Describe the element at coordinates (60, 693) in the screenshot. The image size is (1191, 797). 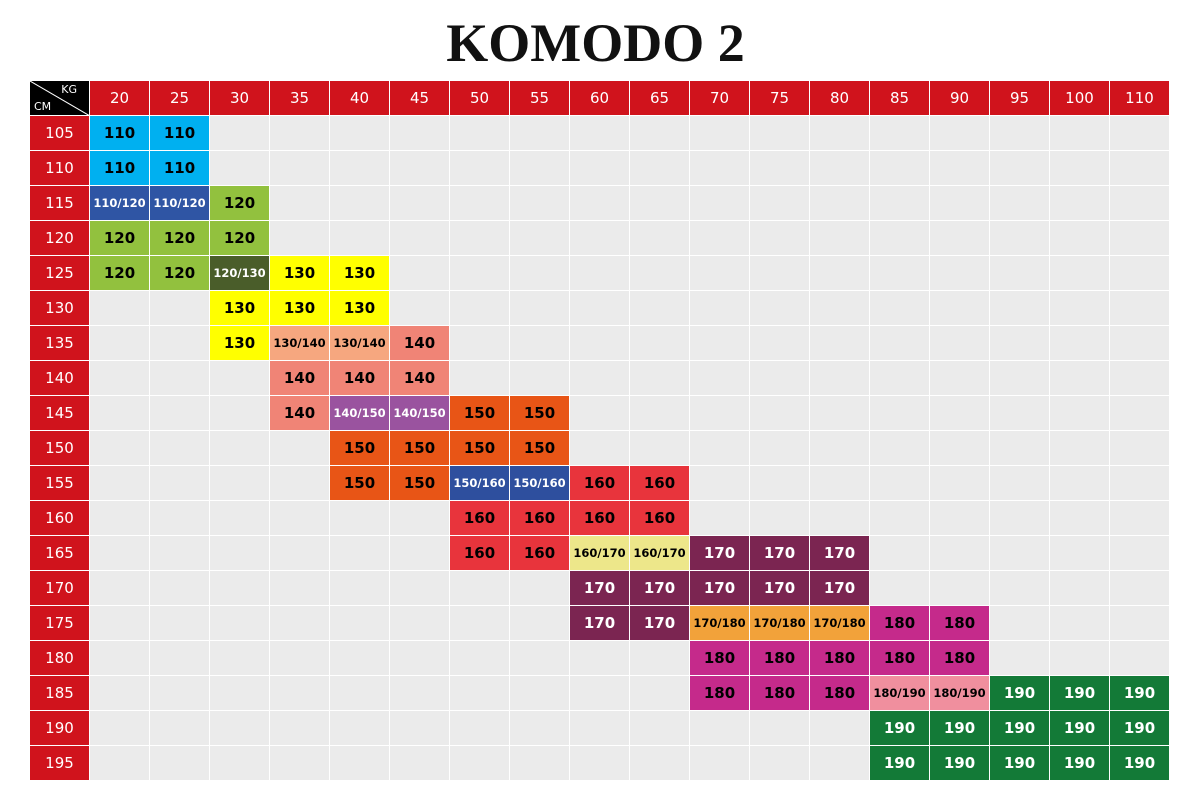
I see `height-header: 185` at that location.